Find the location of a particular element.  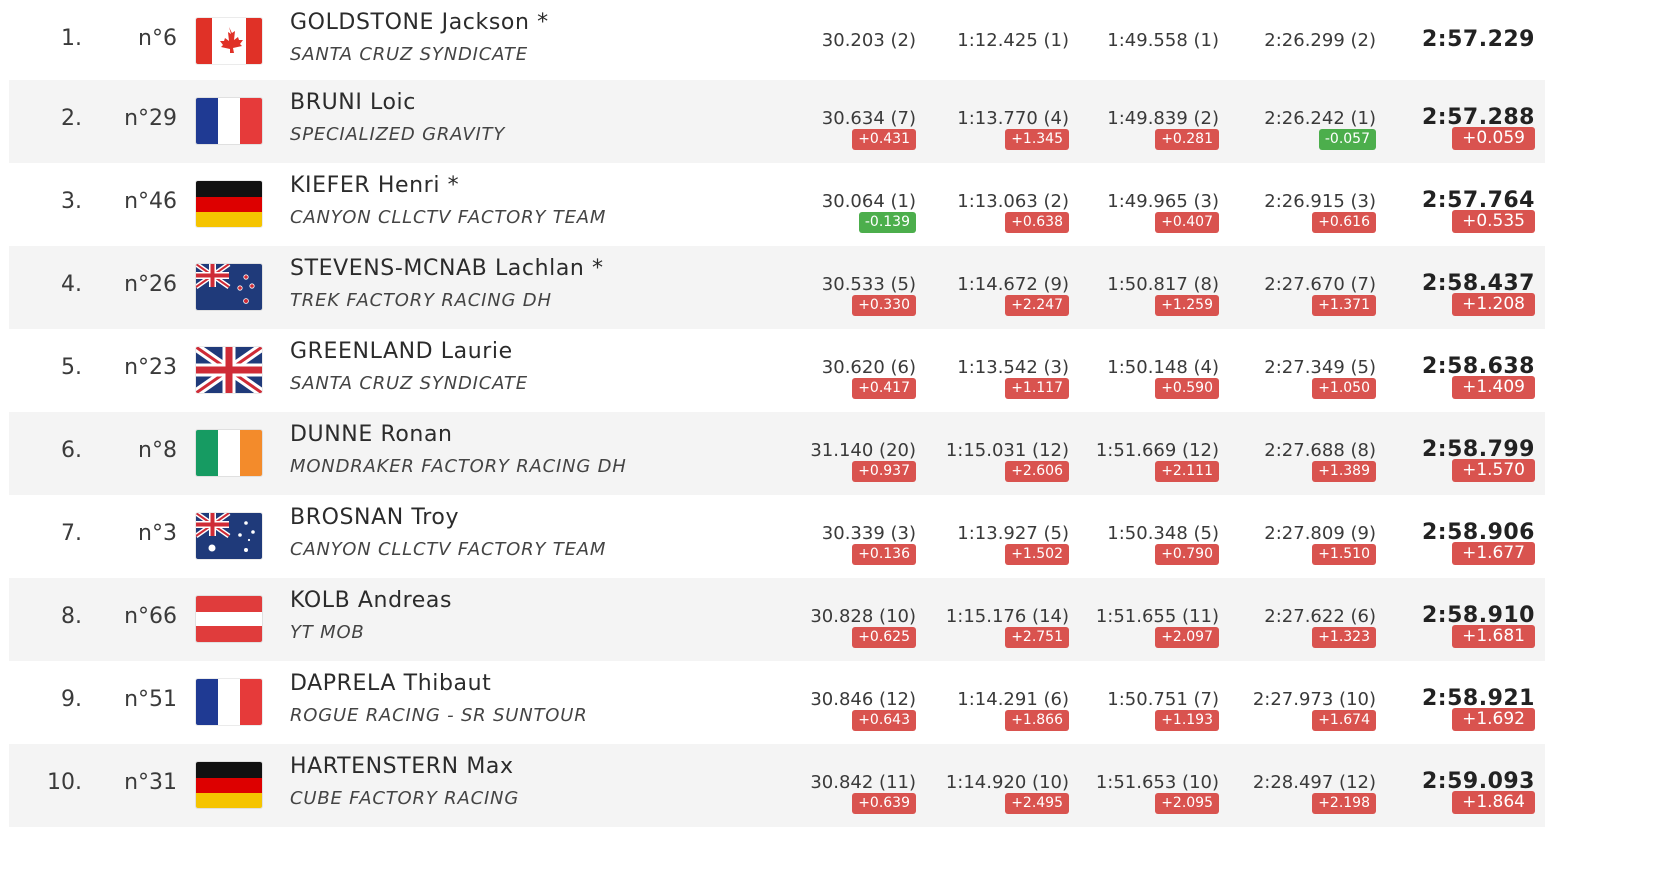

bib-number: n°51 is located at coordinates (150, 699).